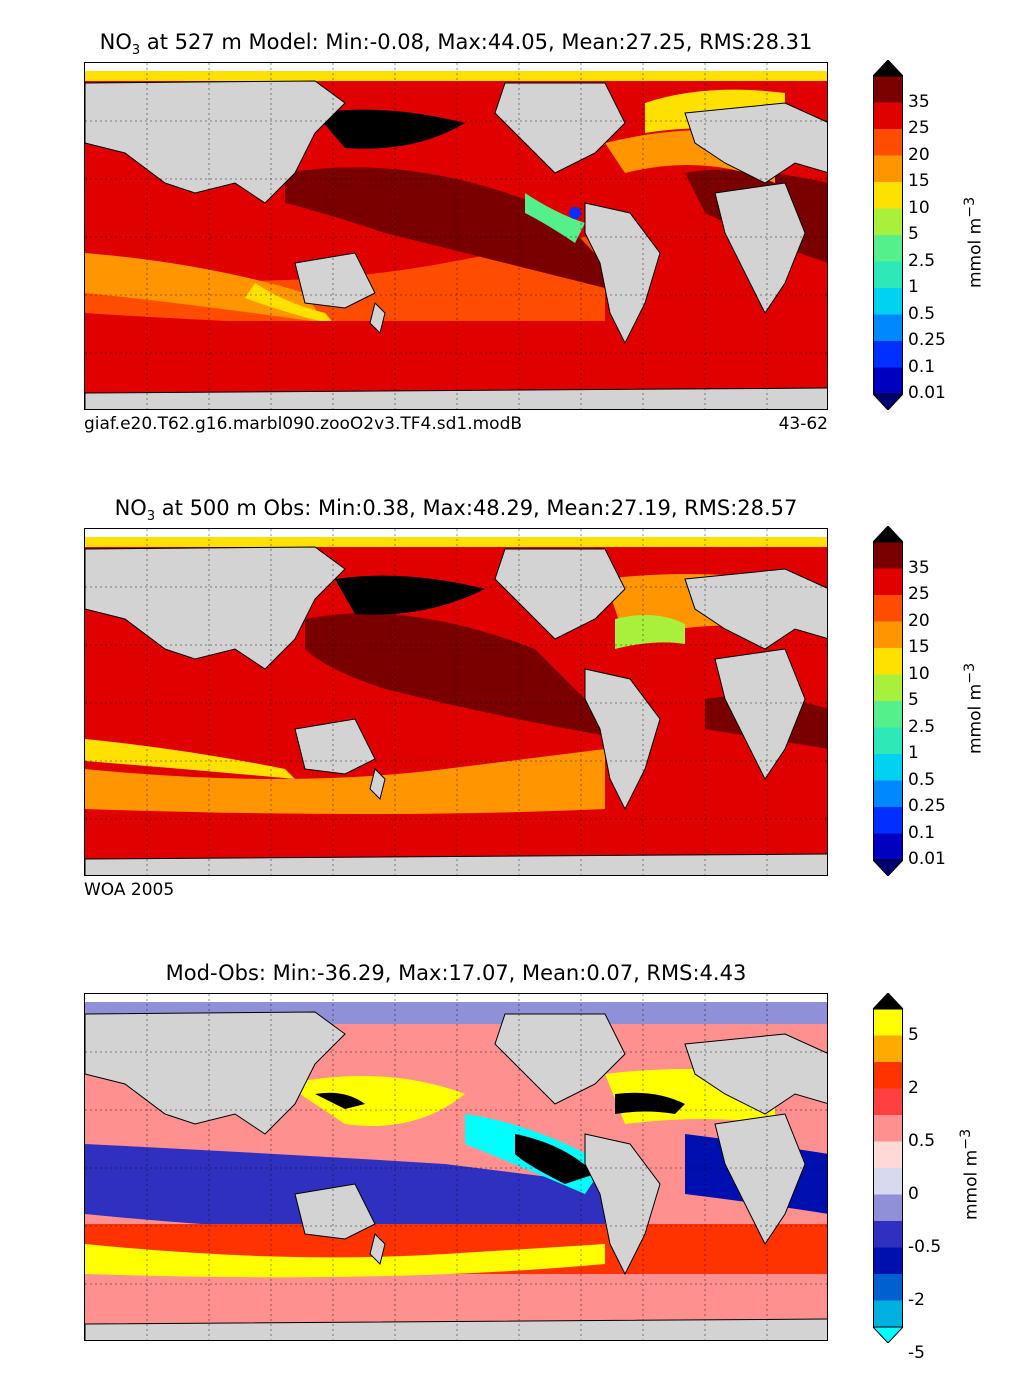 Image resolution: width=1017 pixels, height=1373 pixels. Describe the element at coordinates (922, 832) in the screenshot. I see `panel2-colorbar-tick: 0.1` at that location.